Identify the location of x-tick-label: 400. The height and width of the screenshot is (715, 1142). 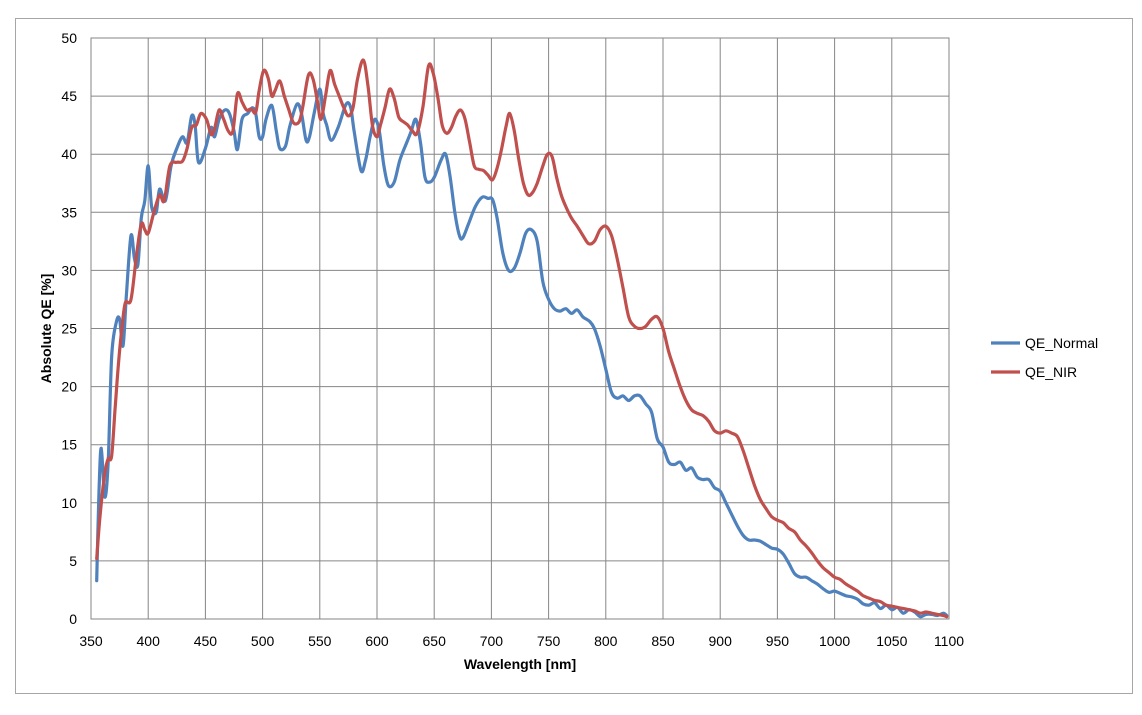
(149, 641).